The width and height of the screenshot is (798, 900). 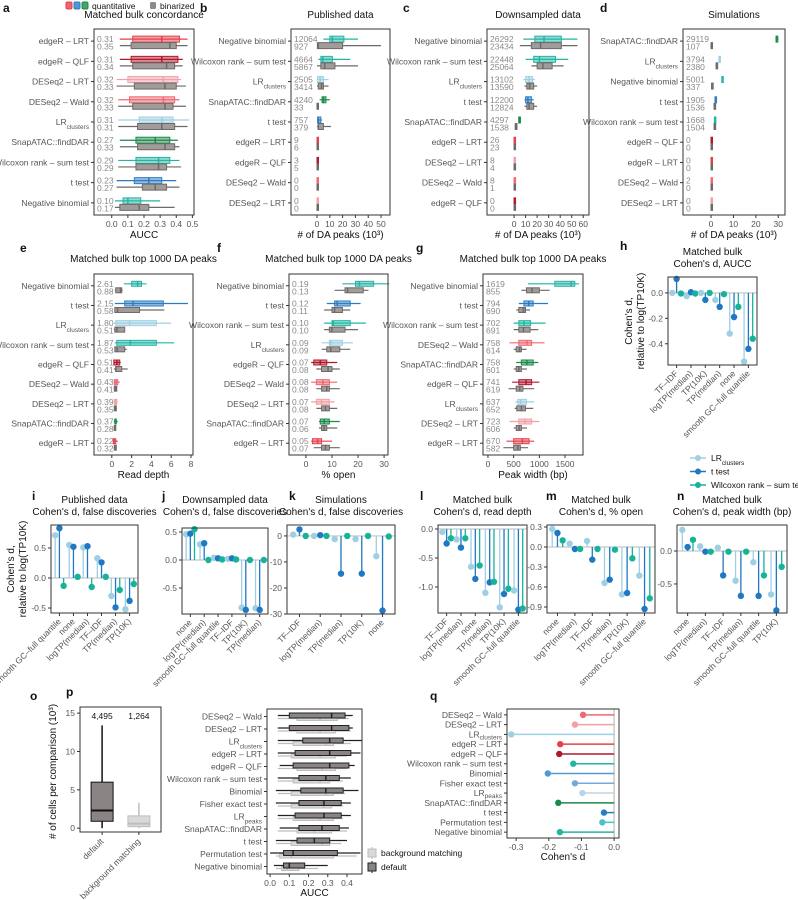 I want to click on row: DESeq2 – Wald, so click(x=528, y=715).